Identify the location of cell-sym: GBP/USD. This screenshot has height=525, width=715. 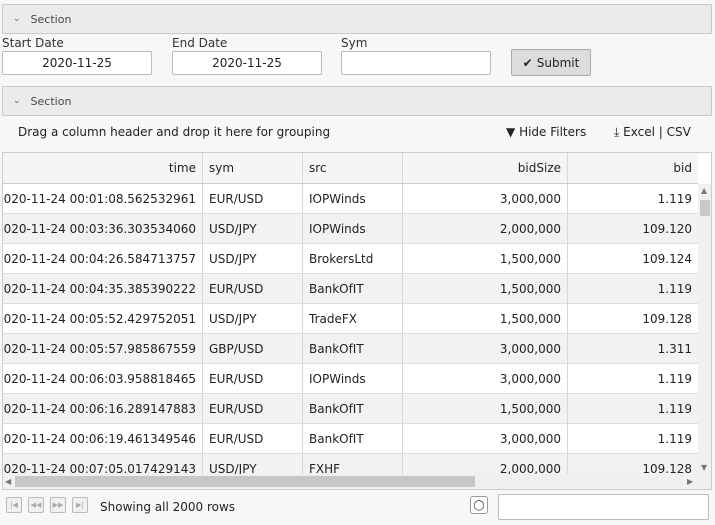
(253, 348).